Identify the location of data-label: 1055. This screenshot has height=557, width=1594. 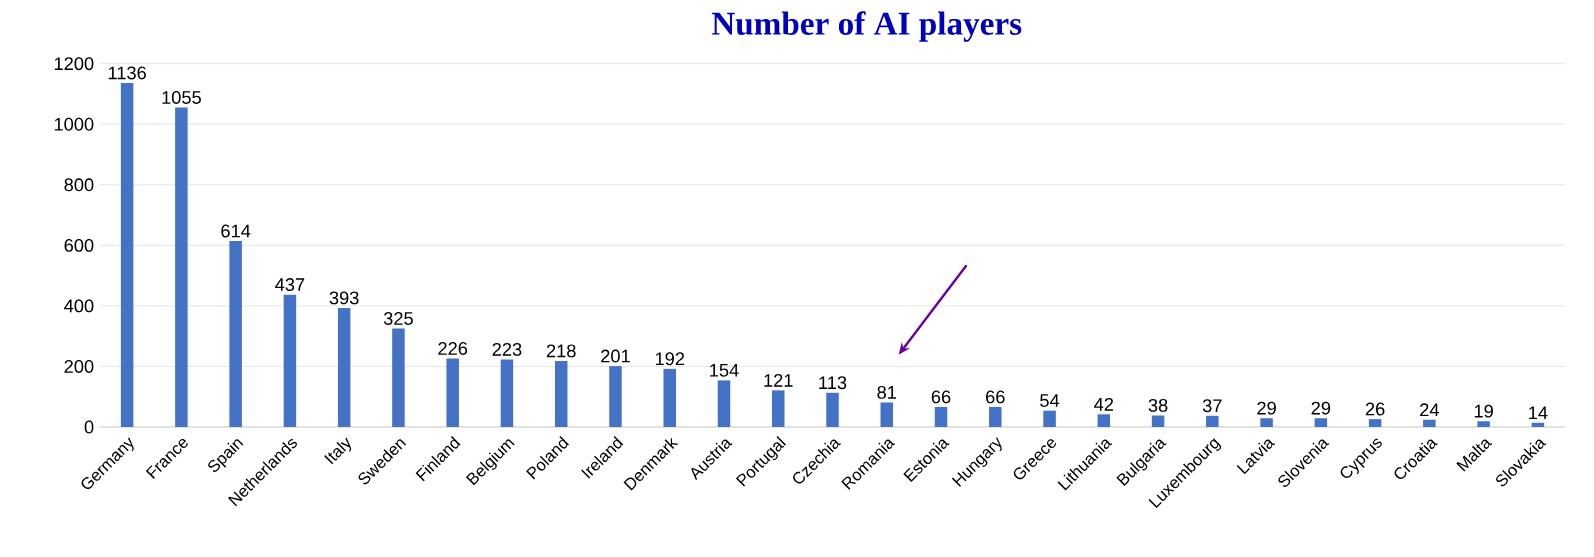
(181, 97).